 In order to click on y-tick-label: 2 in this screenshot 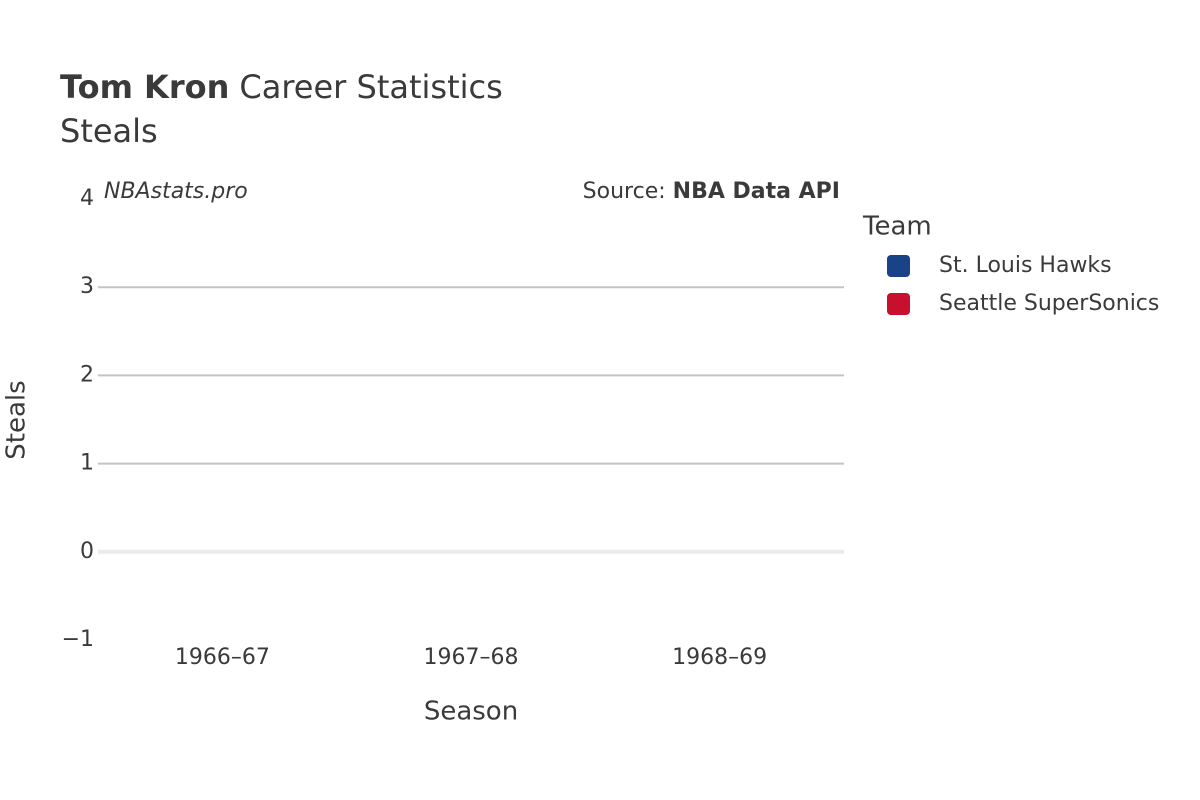, I will do `click(87, 374)`.